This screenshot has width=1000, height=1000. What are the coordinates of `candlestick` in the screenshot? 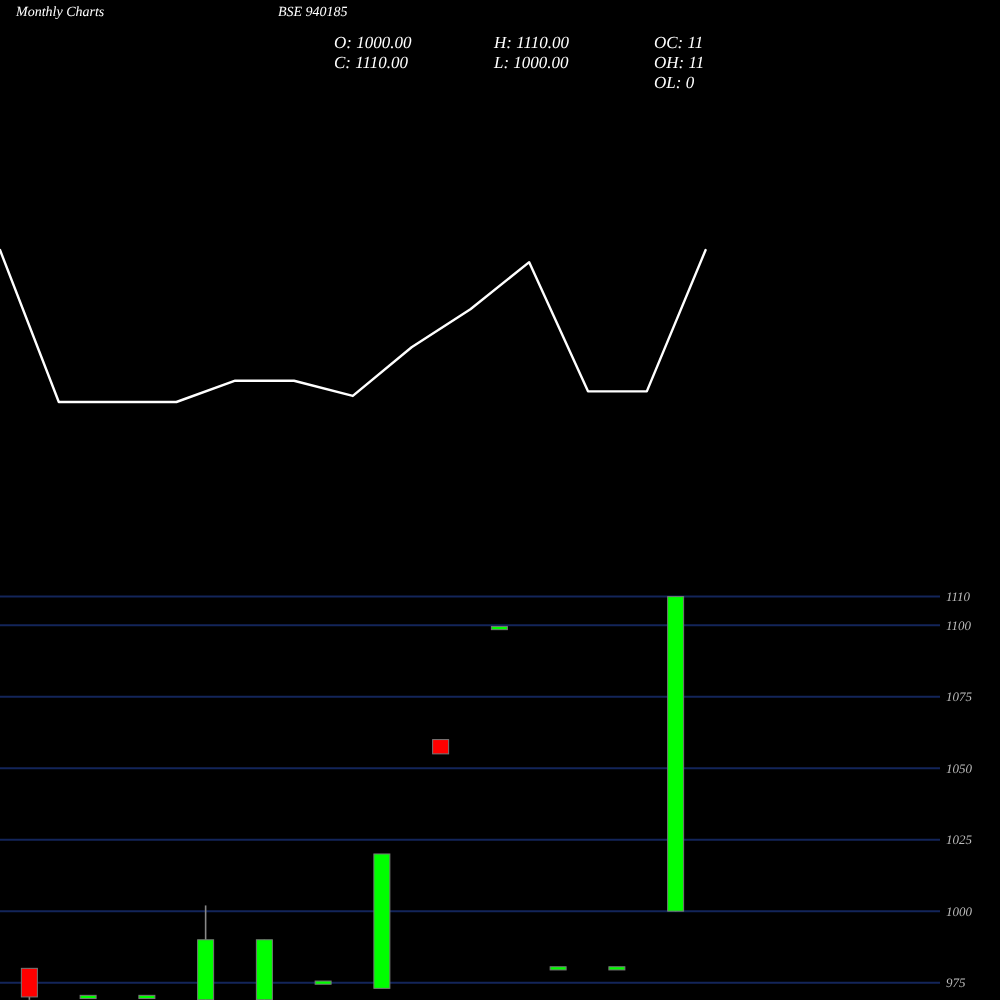 It's located at (29, 983).